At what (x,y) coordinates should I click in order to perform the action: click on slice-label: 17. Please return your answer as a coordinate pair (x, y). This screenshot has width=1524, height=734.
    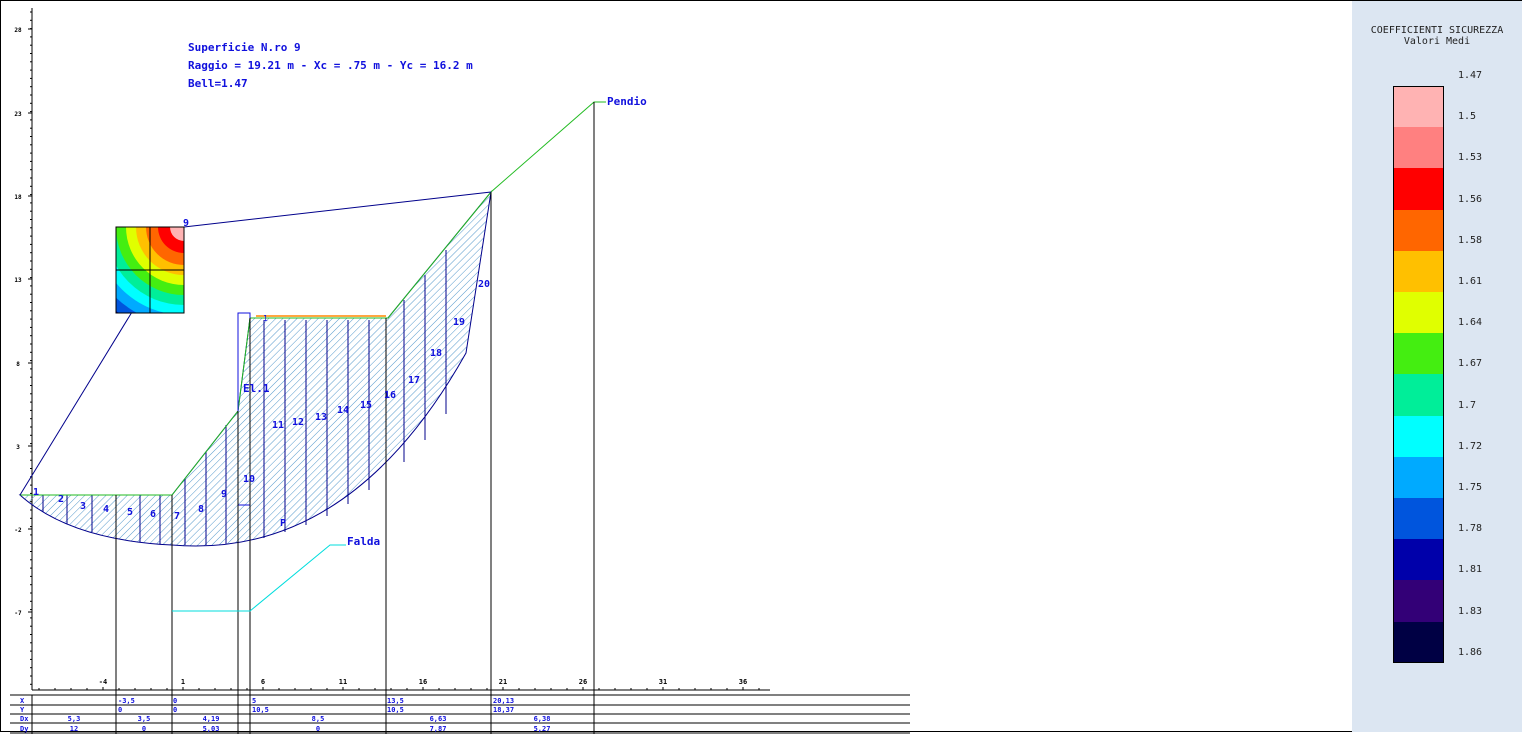
    Looking at the image, I should click on (414, 380).